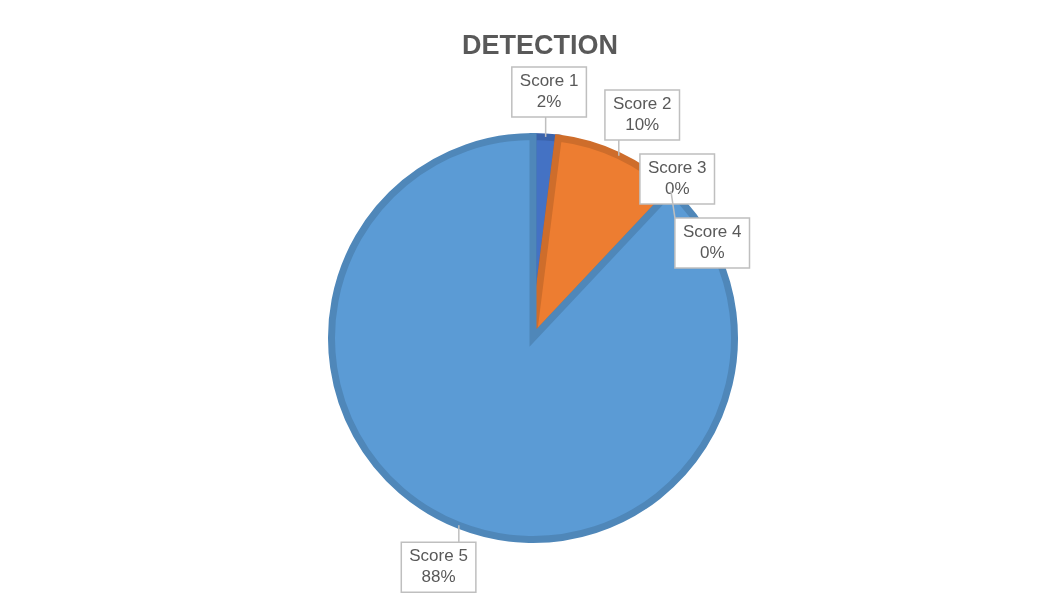 The image size is (1050, 605). Describe the element at coordinates (540, 45) in the screenshot. I see `chart-title: DETECTION` at that location.